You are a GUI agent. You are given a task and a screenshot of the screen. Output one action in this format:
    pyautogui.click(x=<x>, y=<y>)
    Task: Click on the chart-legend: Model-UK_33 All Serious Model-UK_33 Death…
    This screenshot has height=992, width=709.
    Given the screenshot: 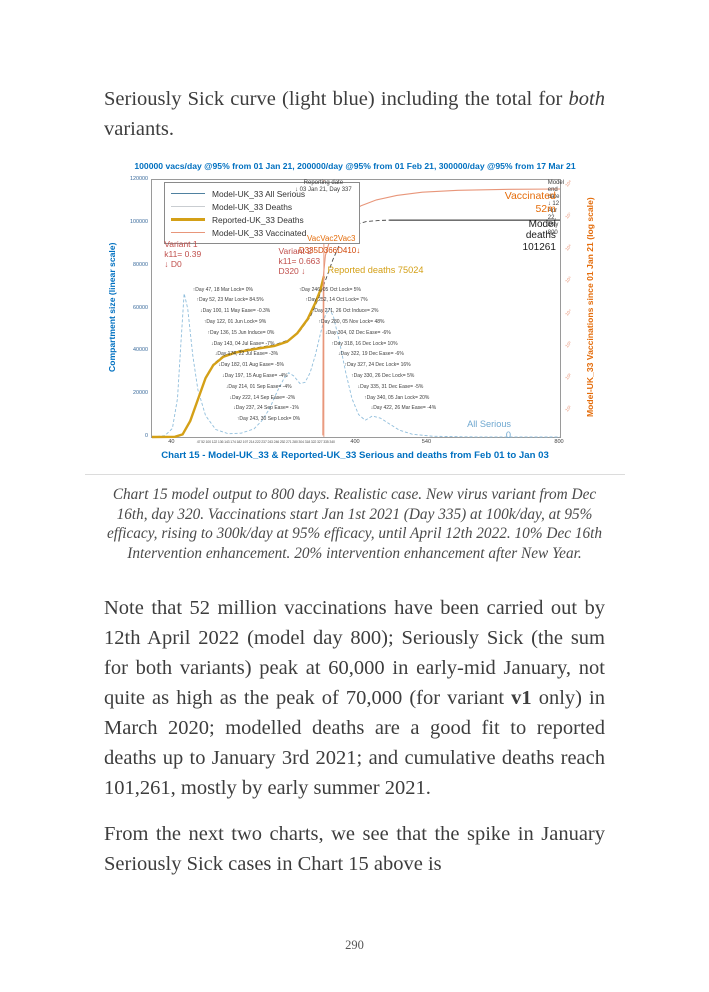 What is the action you would take?
    pyautogui.click(x=262, y=213)
    